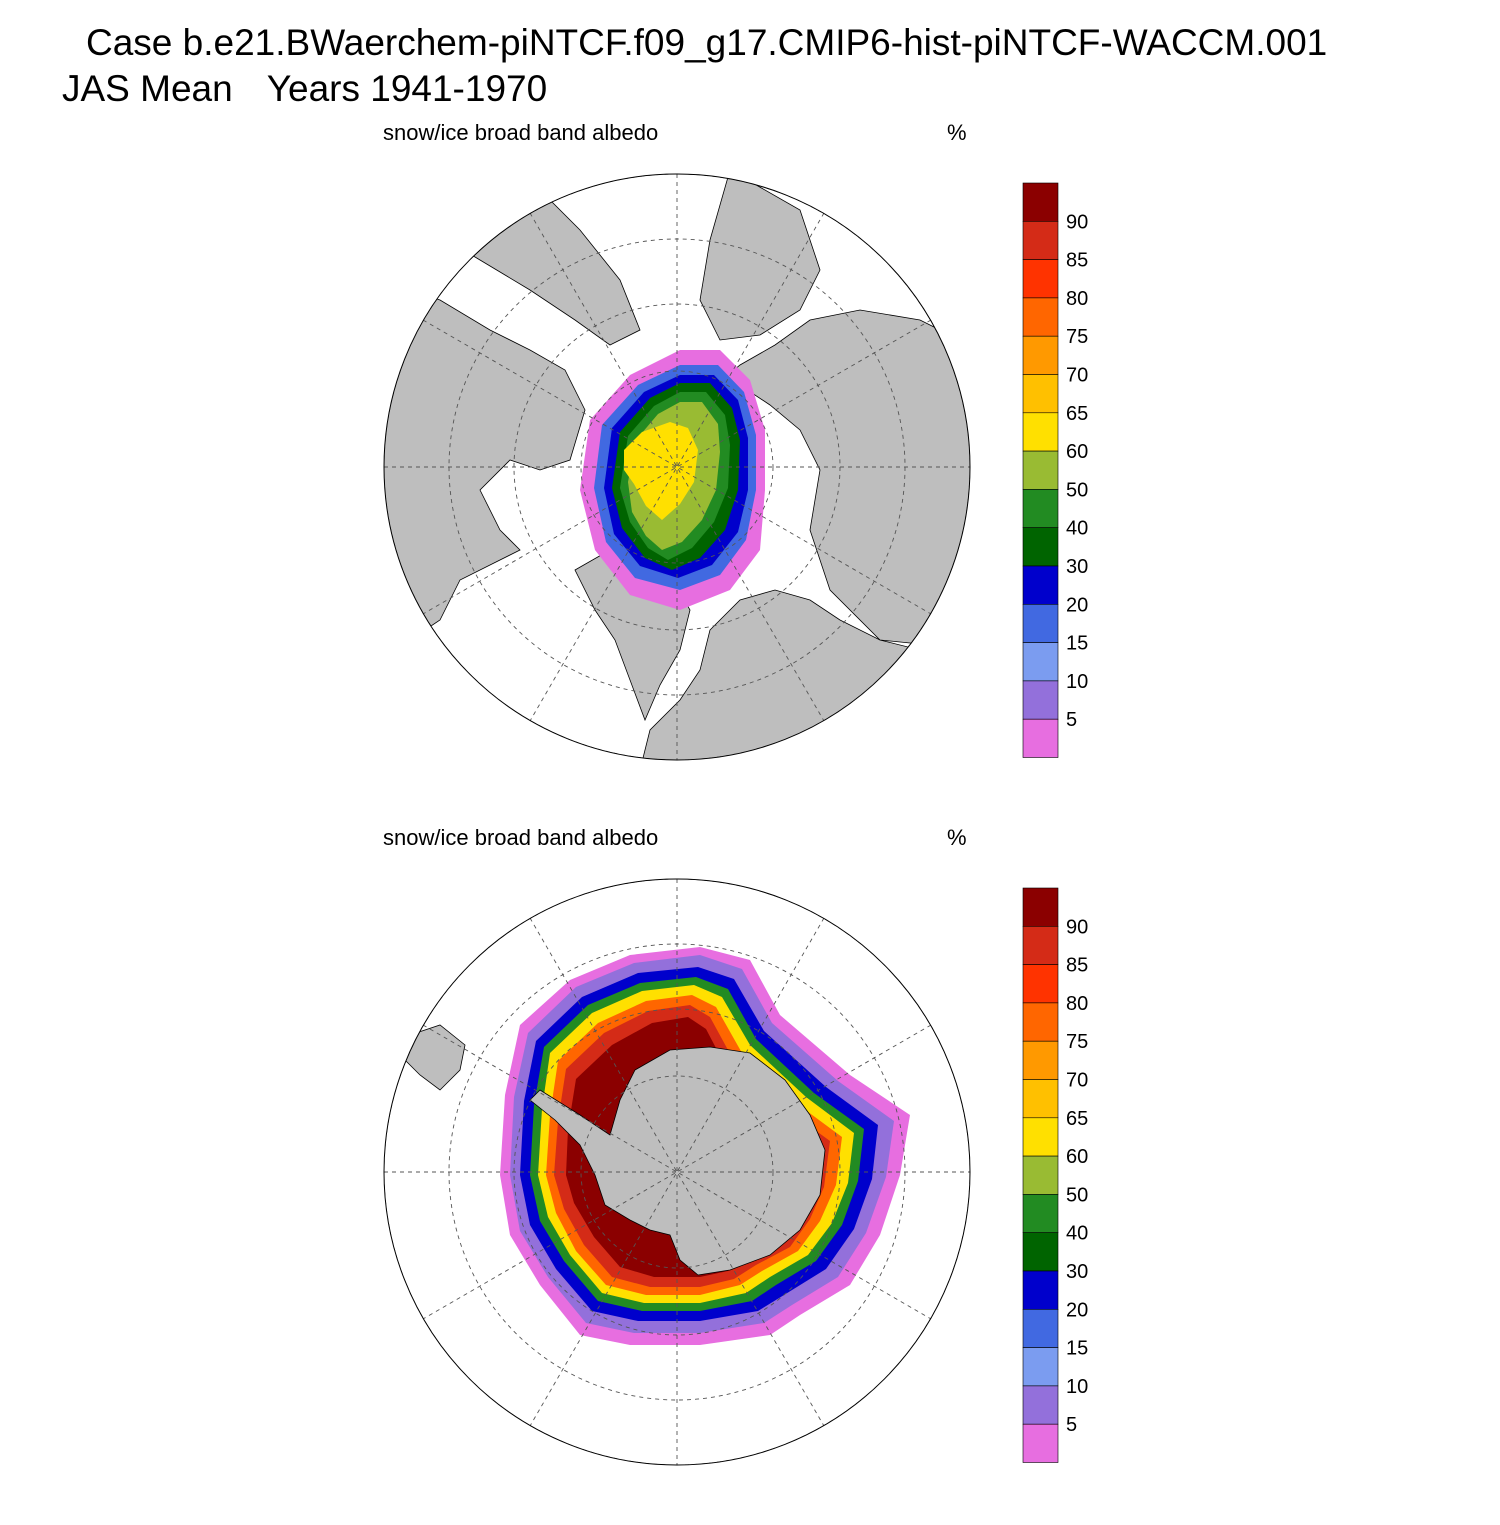 Image resolution: width=1500 pixels, height=1525 pixels. What do you see at coordinates (521, 837) in the screenshot?
I see `panel-south-title: snow/ice broad band albedo` at bounding box center [521, 837].